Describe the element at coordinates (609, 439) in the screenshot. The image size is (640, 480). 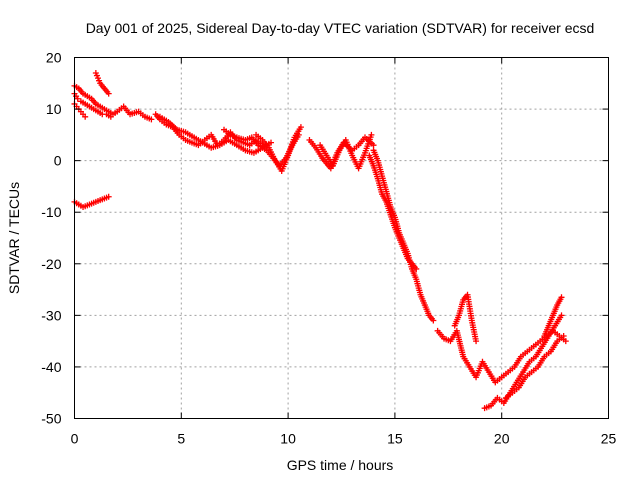
I see `x-tick-label: 25` at that location.